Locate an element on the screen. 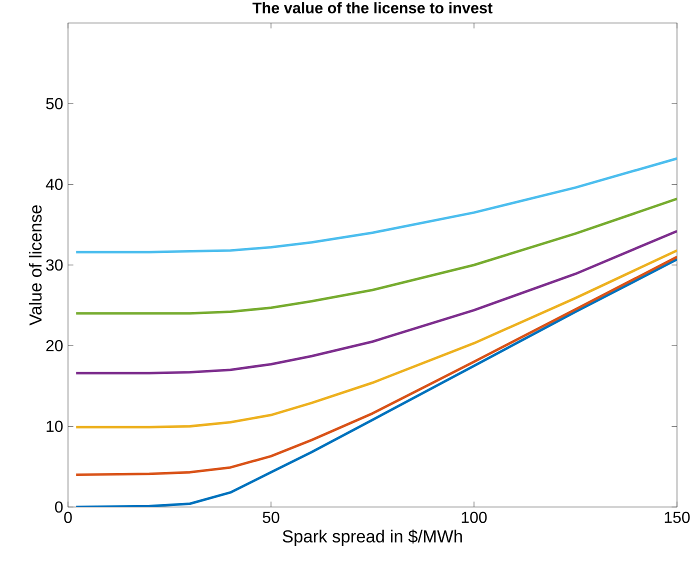 This screenshot has height=577, width=693. y-axis-title: Value of license is located at coordinates (35, 265).